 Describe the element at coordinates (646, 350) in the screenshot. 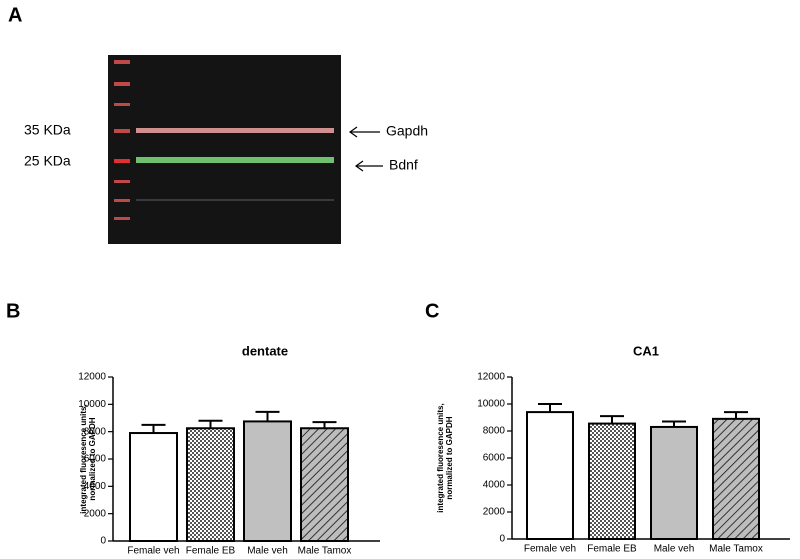

I see `chart-title: CA1` at that location.